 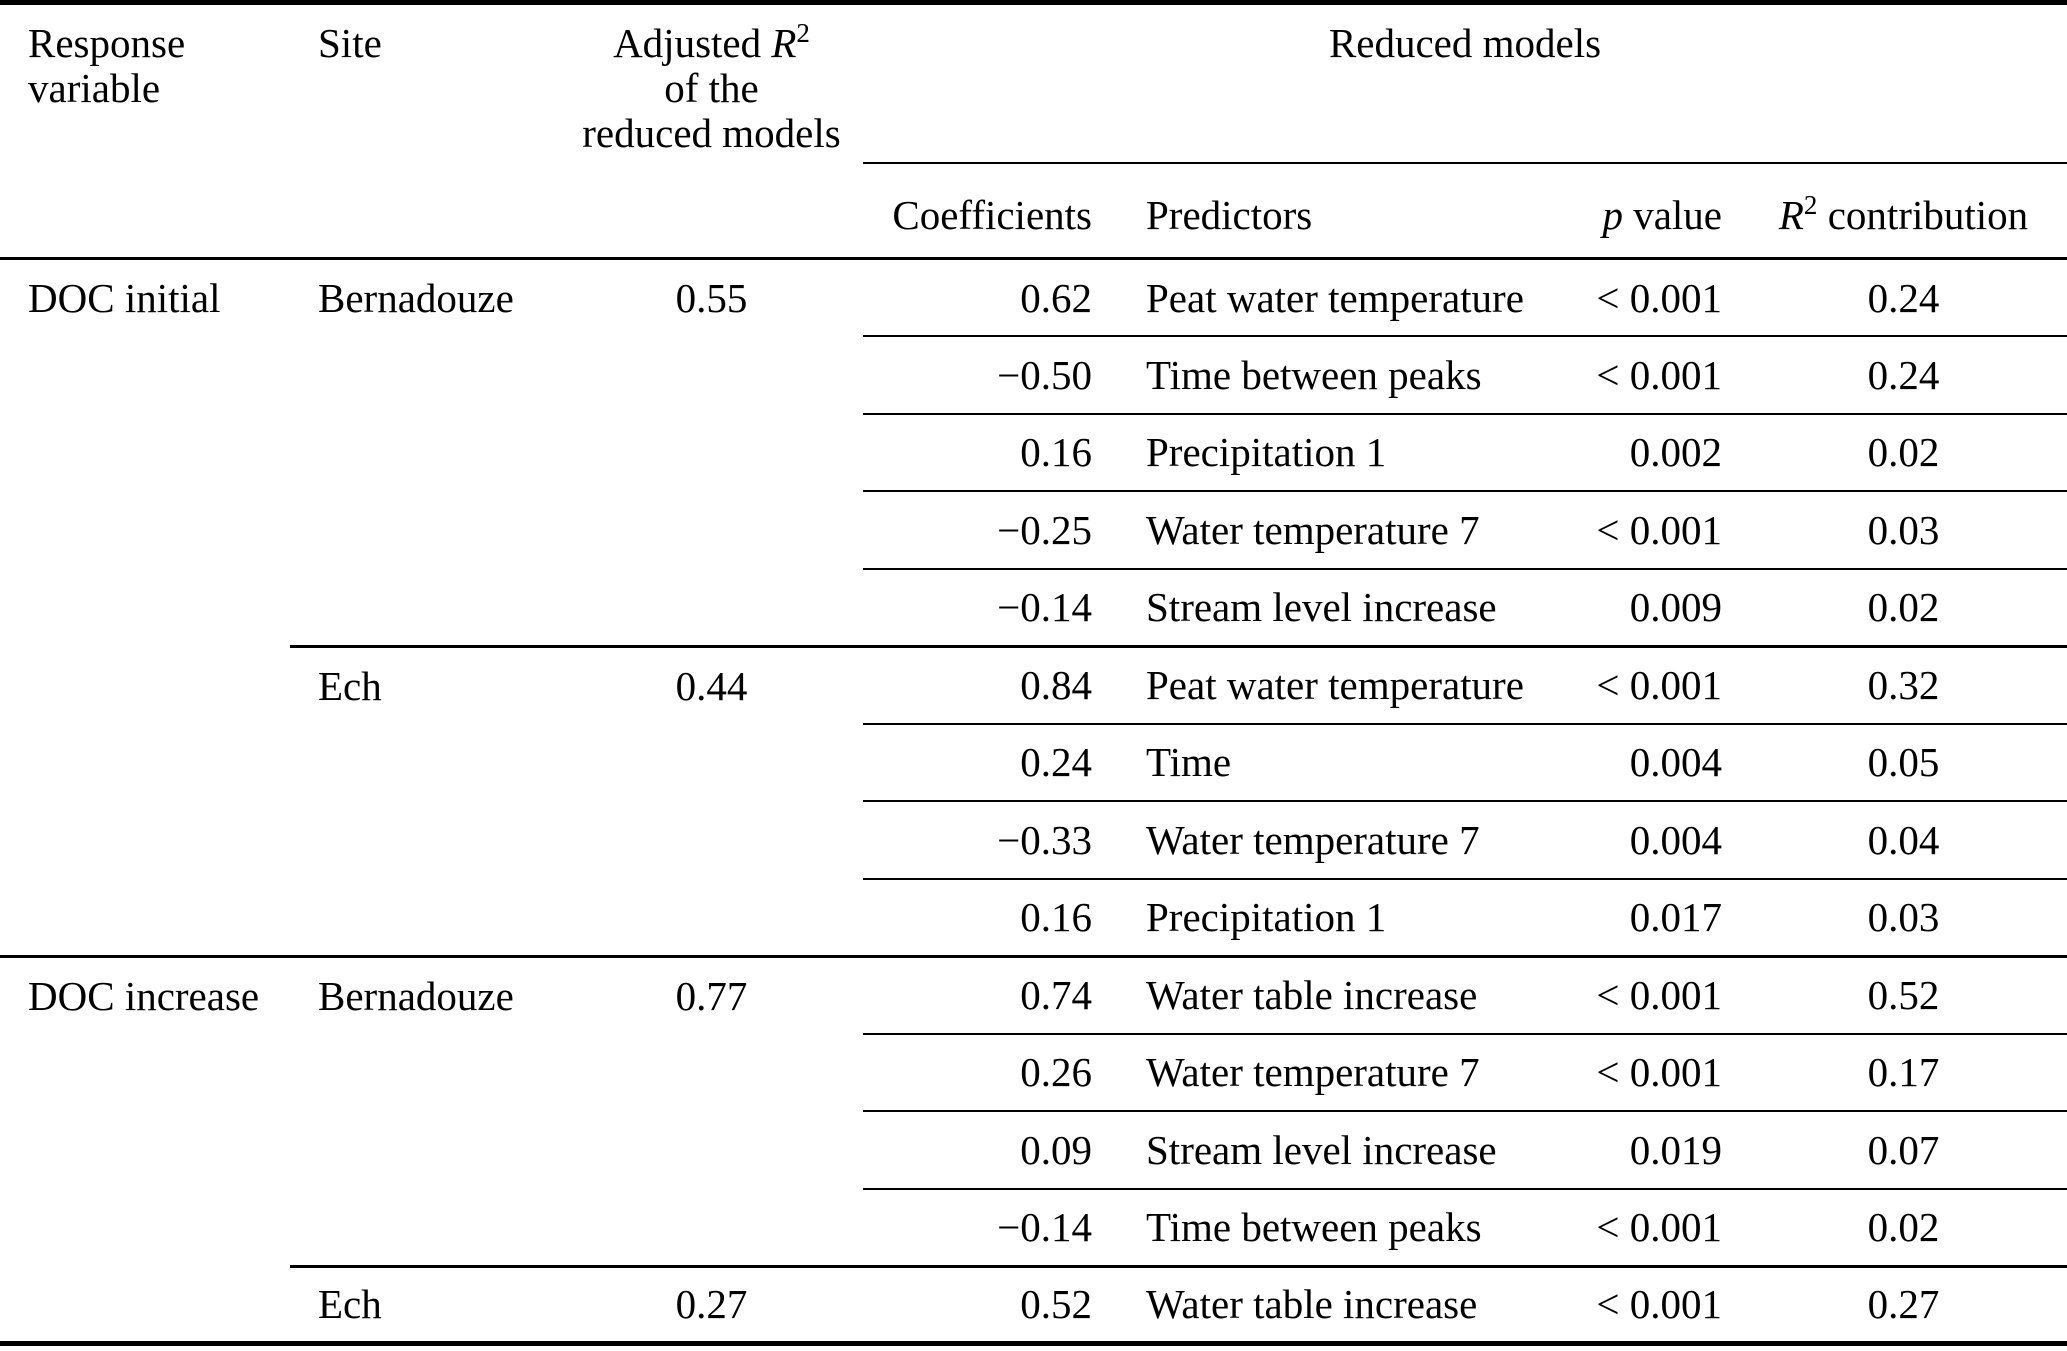 What do you see at coordinates (1342, 994) in the screenshot?
I see `predictor-cell: Water table increase` at bounding box center [1342, 994].